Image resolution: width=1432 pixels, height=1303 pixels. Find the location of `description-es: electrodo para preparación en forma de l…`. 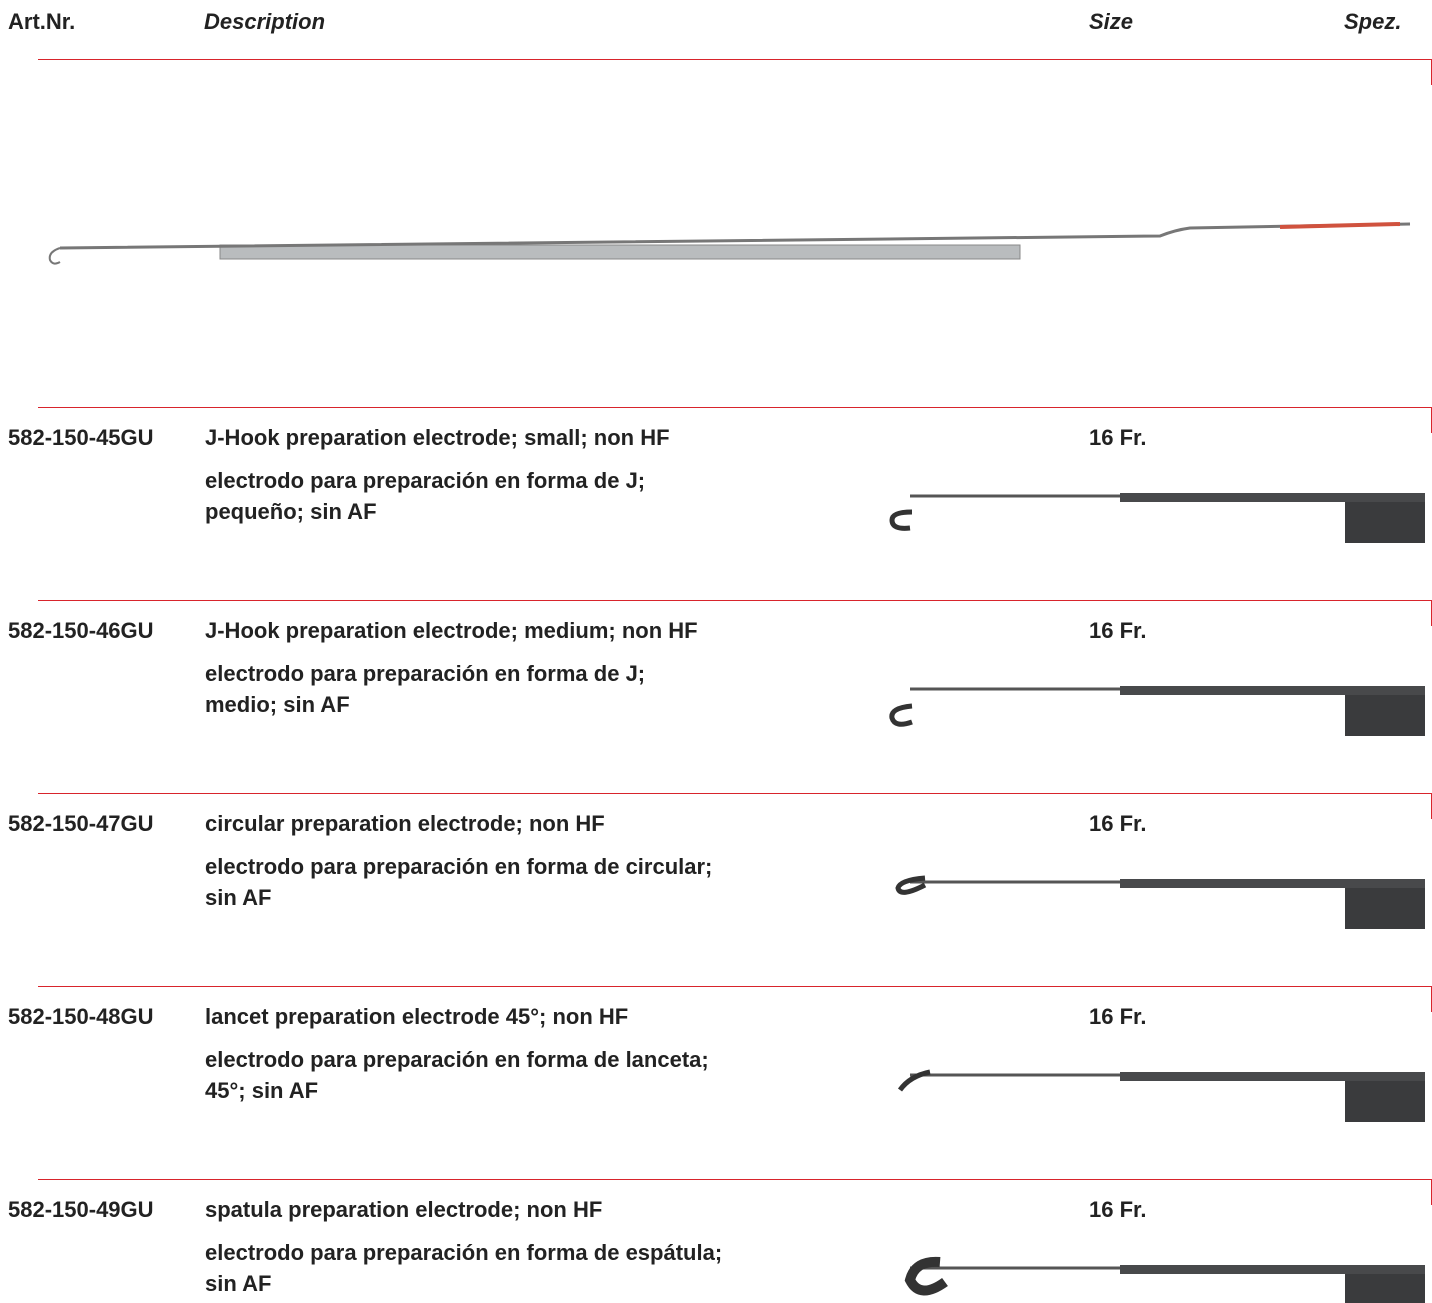

description-es: electrodo para preparación en forma de l… is located at coordinates (457, 1059).